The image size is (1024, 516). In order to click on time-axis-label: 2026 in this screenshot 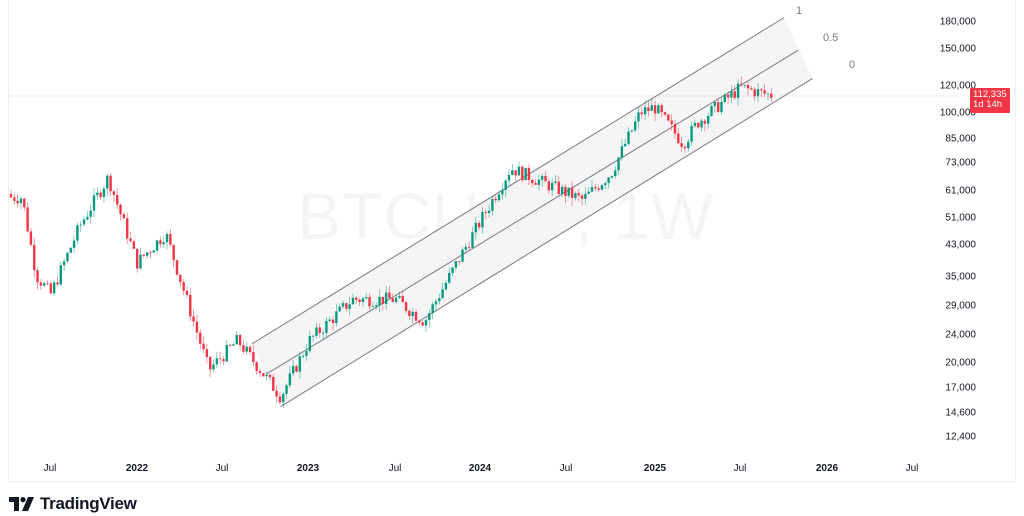, I will do `click(827, 468)`.